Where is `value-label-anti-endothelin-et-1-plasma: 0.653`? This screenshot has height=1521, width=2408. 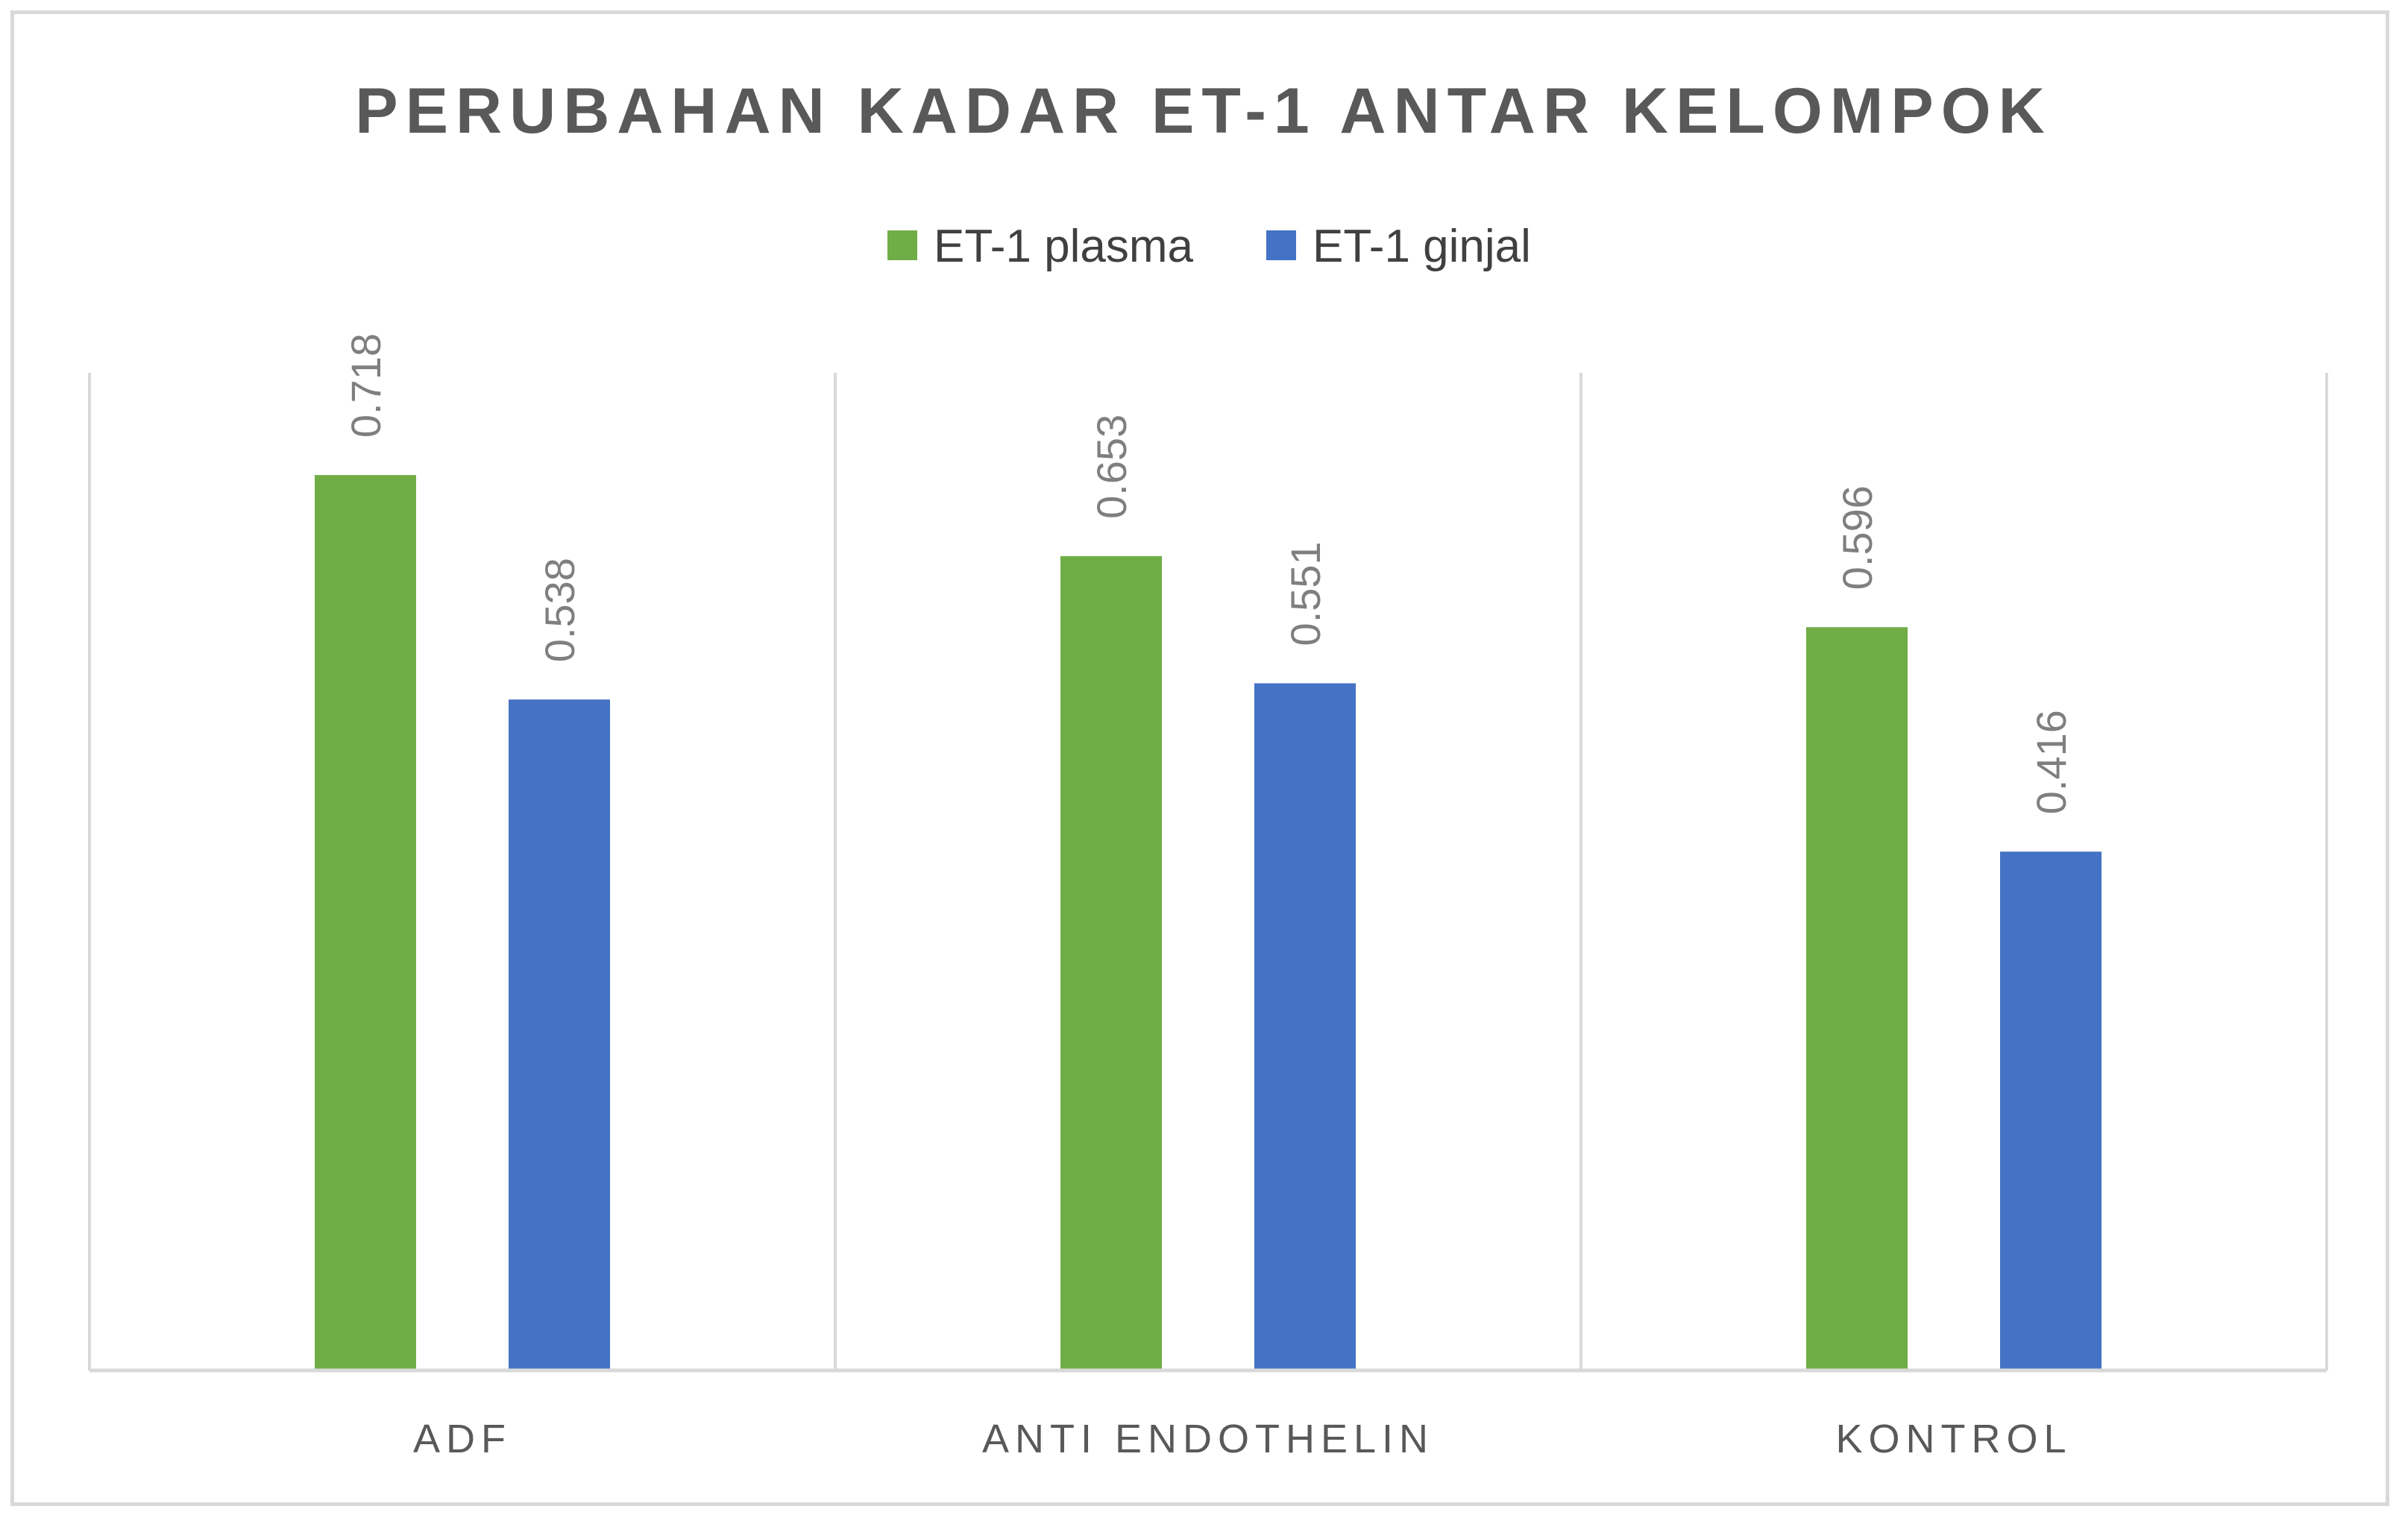
value-label-anti-endothelin-et-1-plasma: 0.653 is located at coordinates (1111, 467).